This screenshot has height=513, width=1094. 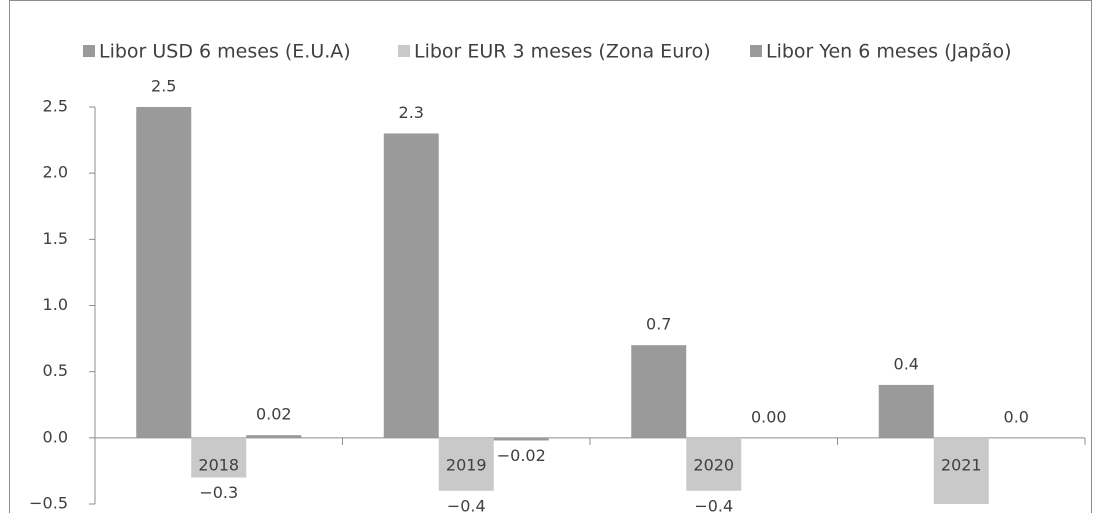 What do you see at coordinates (906, 363) in the screenshot?
I see `data-label: 0.4` at bounding box center [906, 363].